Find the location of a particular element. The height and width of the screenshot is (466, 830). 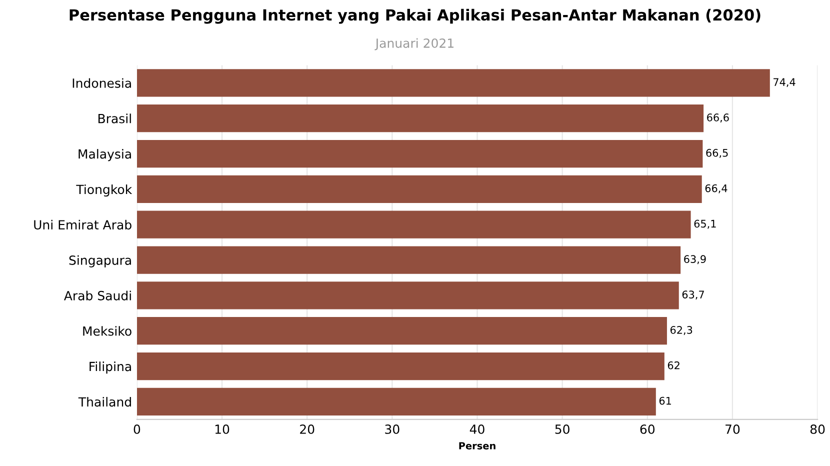

chart-subtitle: Januari 2021 is located at coordinates (414, 44).